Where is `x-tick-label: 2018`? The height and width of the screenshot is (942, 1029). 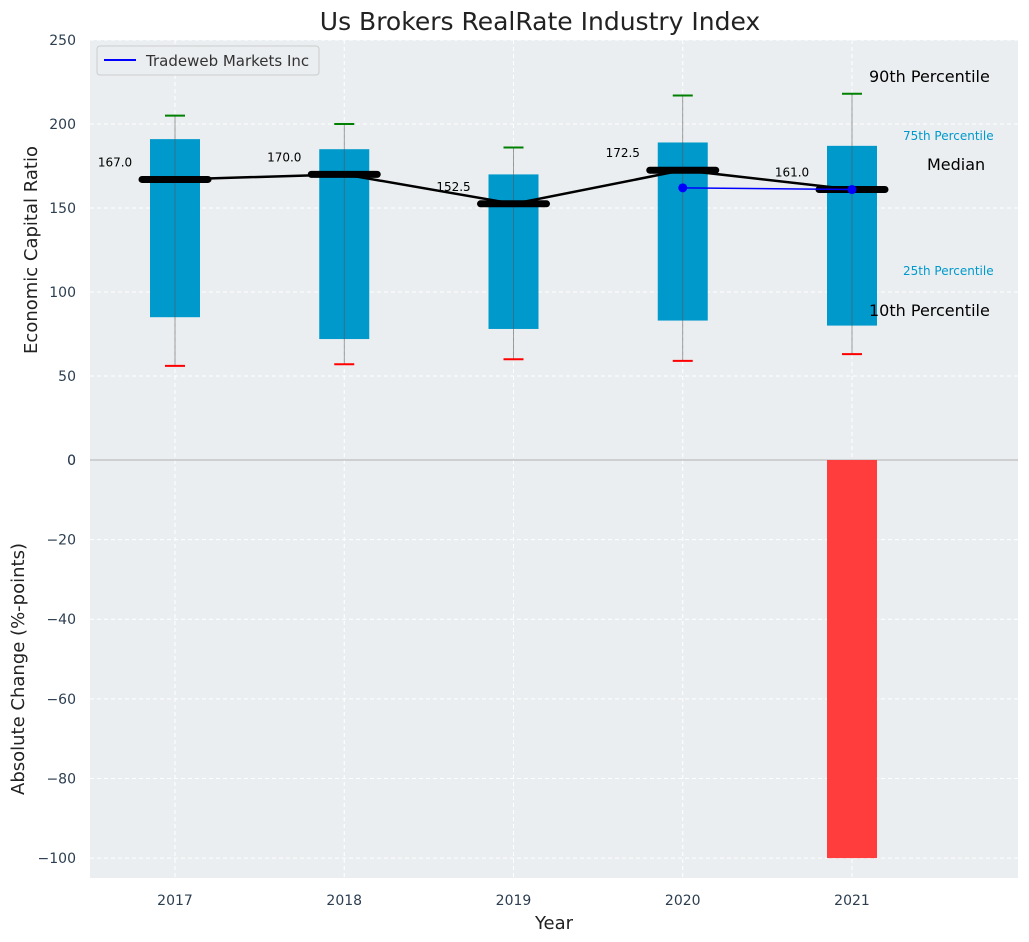
x-tick-label: 2018 is located at coordinates (344, 901).